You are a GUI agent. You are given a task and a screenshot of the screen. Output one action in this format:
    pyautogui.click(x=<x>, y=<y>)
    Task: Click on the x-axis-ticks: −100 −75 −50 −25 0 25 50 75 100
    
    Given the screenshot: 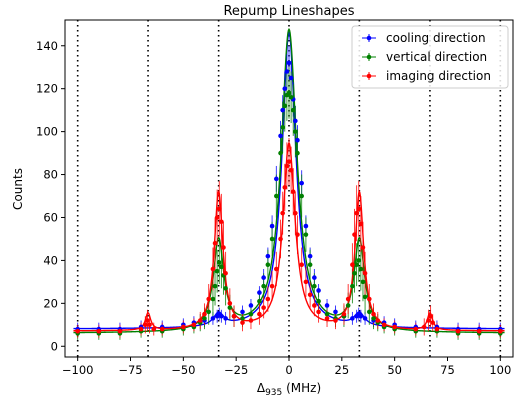 What is the action you would take?
    pyautogui.click(x=286, y=367)
    